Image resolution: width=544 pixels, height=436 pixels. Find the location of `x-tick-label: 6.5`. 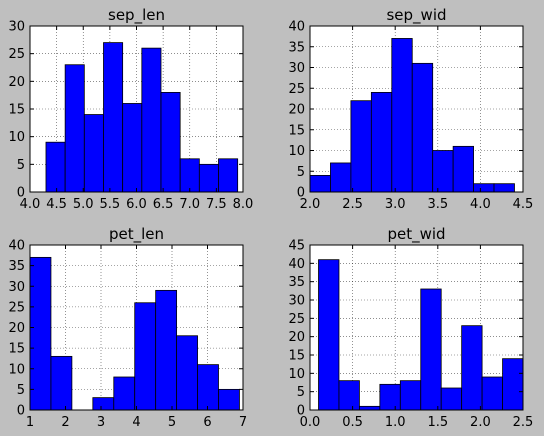

x-tick-label: 6.5 is located at coordinates (163, 204).